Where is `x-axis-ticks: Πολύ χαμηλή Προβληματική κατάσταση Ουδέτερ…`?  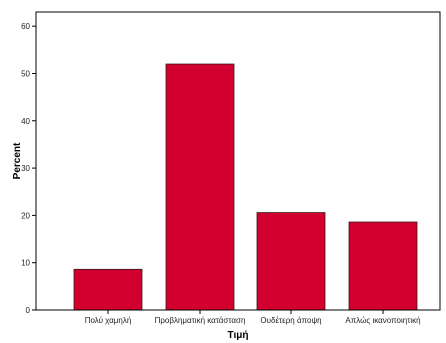 x-axis-ticks: Πολύ χαμηλή Προβληματική κατάσταση Ουδέτερ… is located at coordinates (253, 317).